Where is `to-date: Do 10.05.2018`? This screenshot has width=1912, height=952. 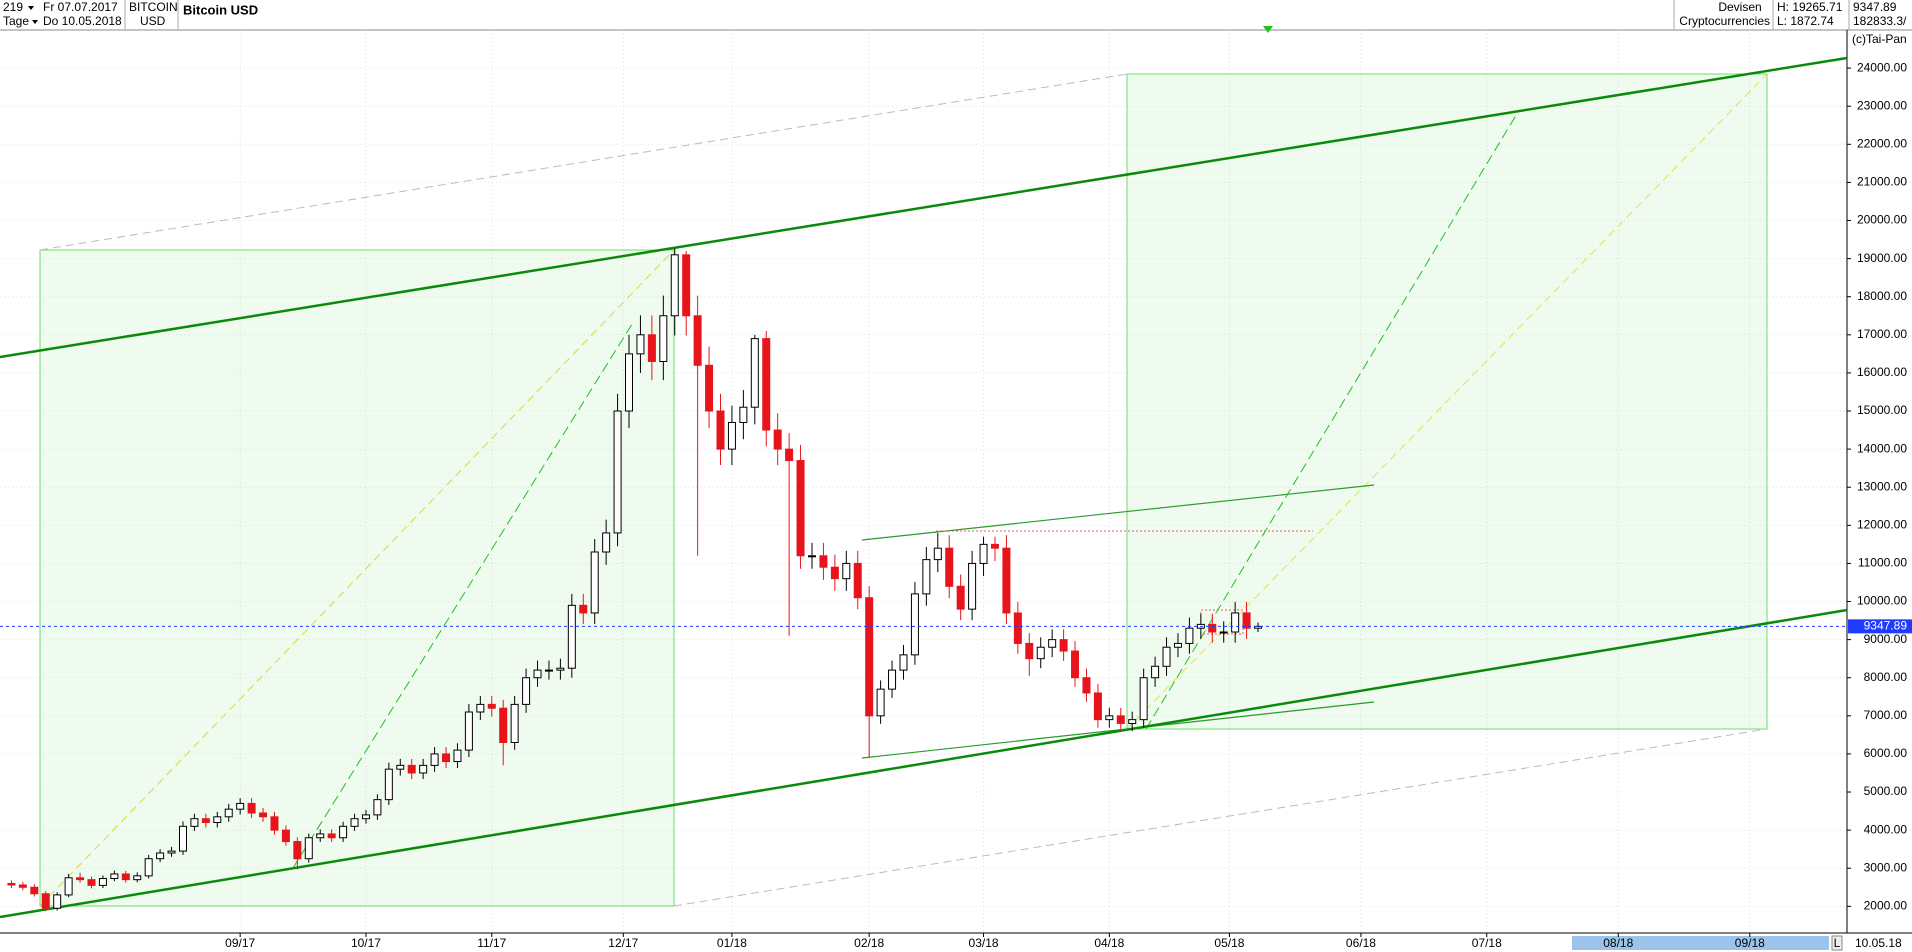 to-date: Do 10.05.2018 is located at coordinates (82, 21).